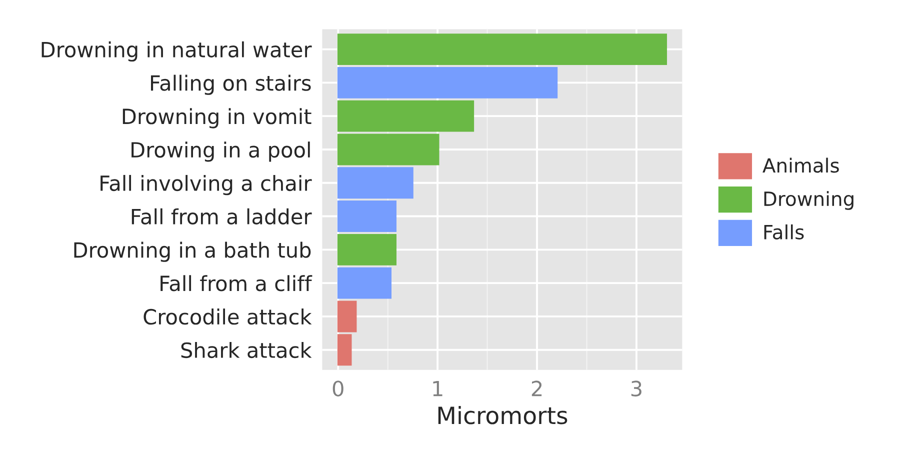 This screenshot has height=450, width=900. Describe the element at coordinates (236, 283) in the screenshot. I see `y-tick-label: Fall from a cliff` at that location.